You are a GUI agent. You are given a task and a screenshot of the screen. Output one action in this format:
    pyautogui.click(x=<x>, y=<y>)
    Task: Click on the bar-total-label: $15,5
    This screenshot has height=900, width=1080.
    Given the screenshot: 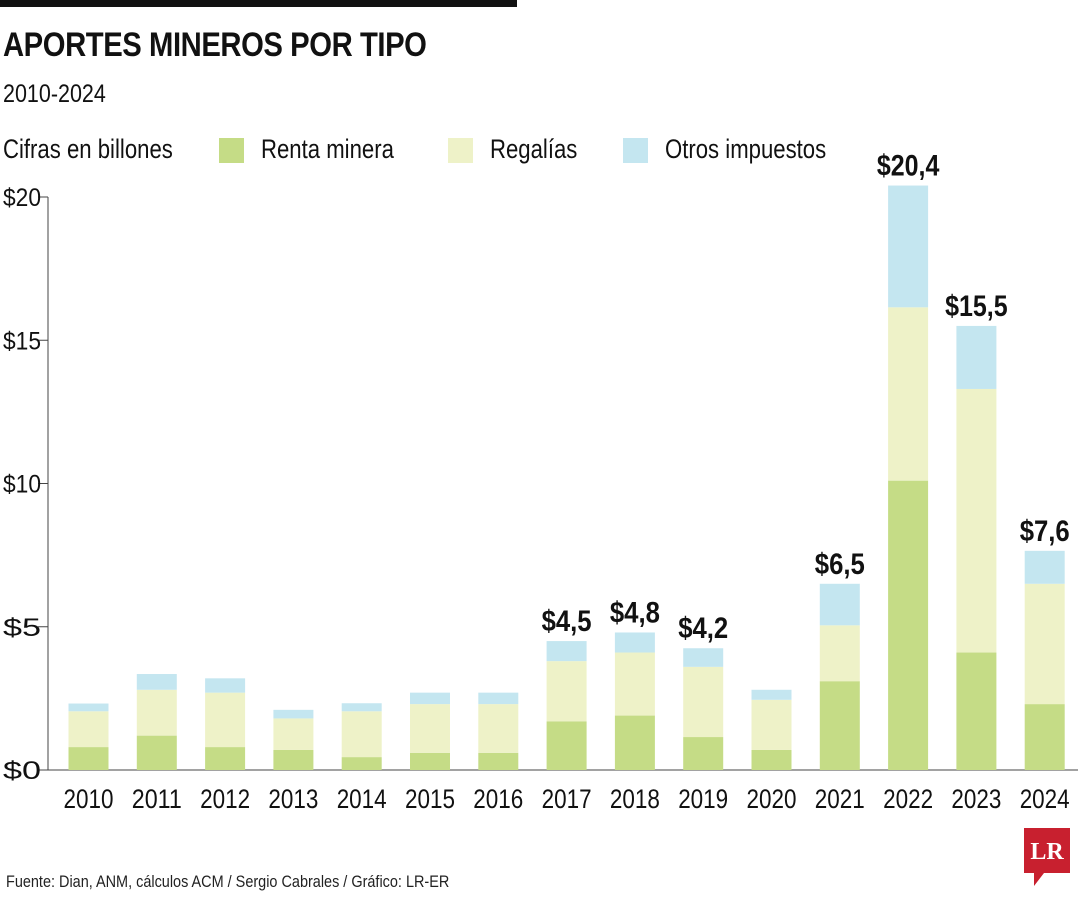 What is the action you would take?
    pyautogui.click(x=976, y=306)
    